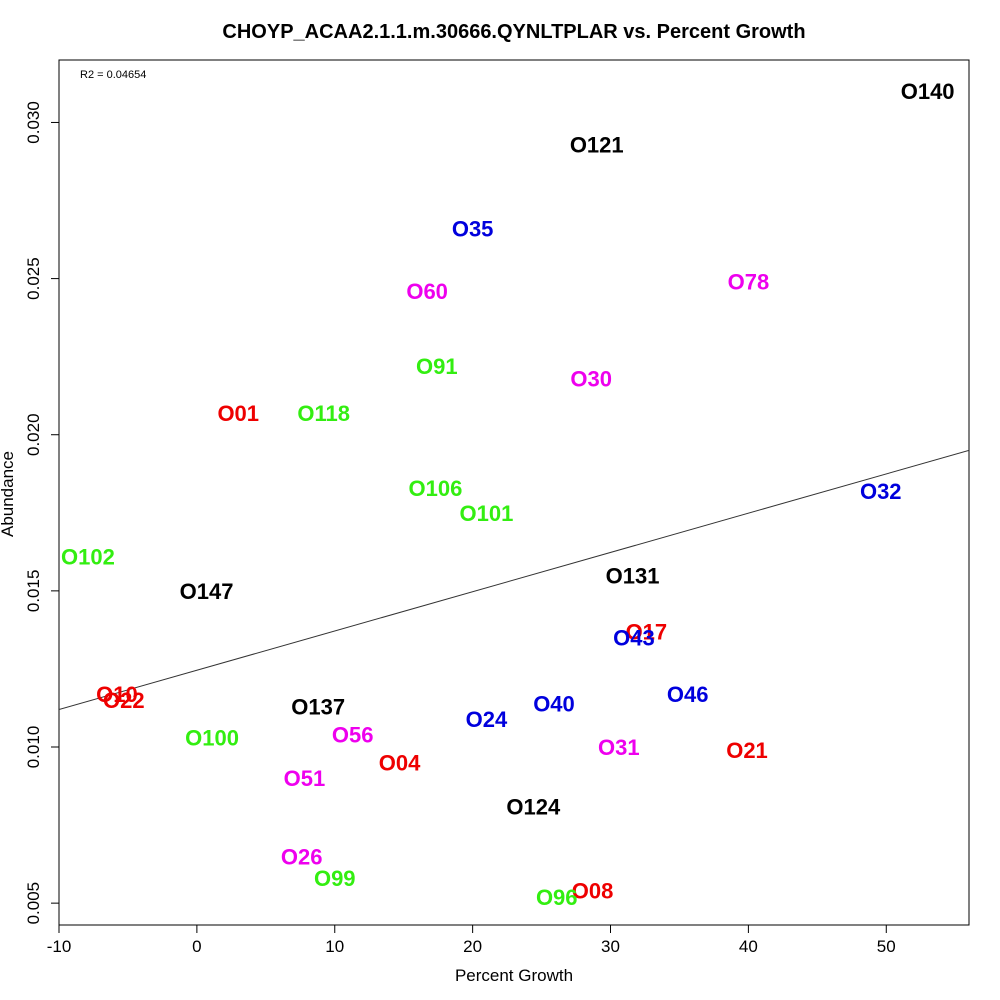 The height and width of the screenshot is (1000, 1000). I want to click on point-label-o102: O102, so click(88, 557).